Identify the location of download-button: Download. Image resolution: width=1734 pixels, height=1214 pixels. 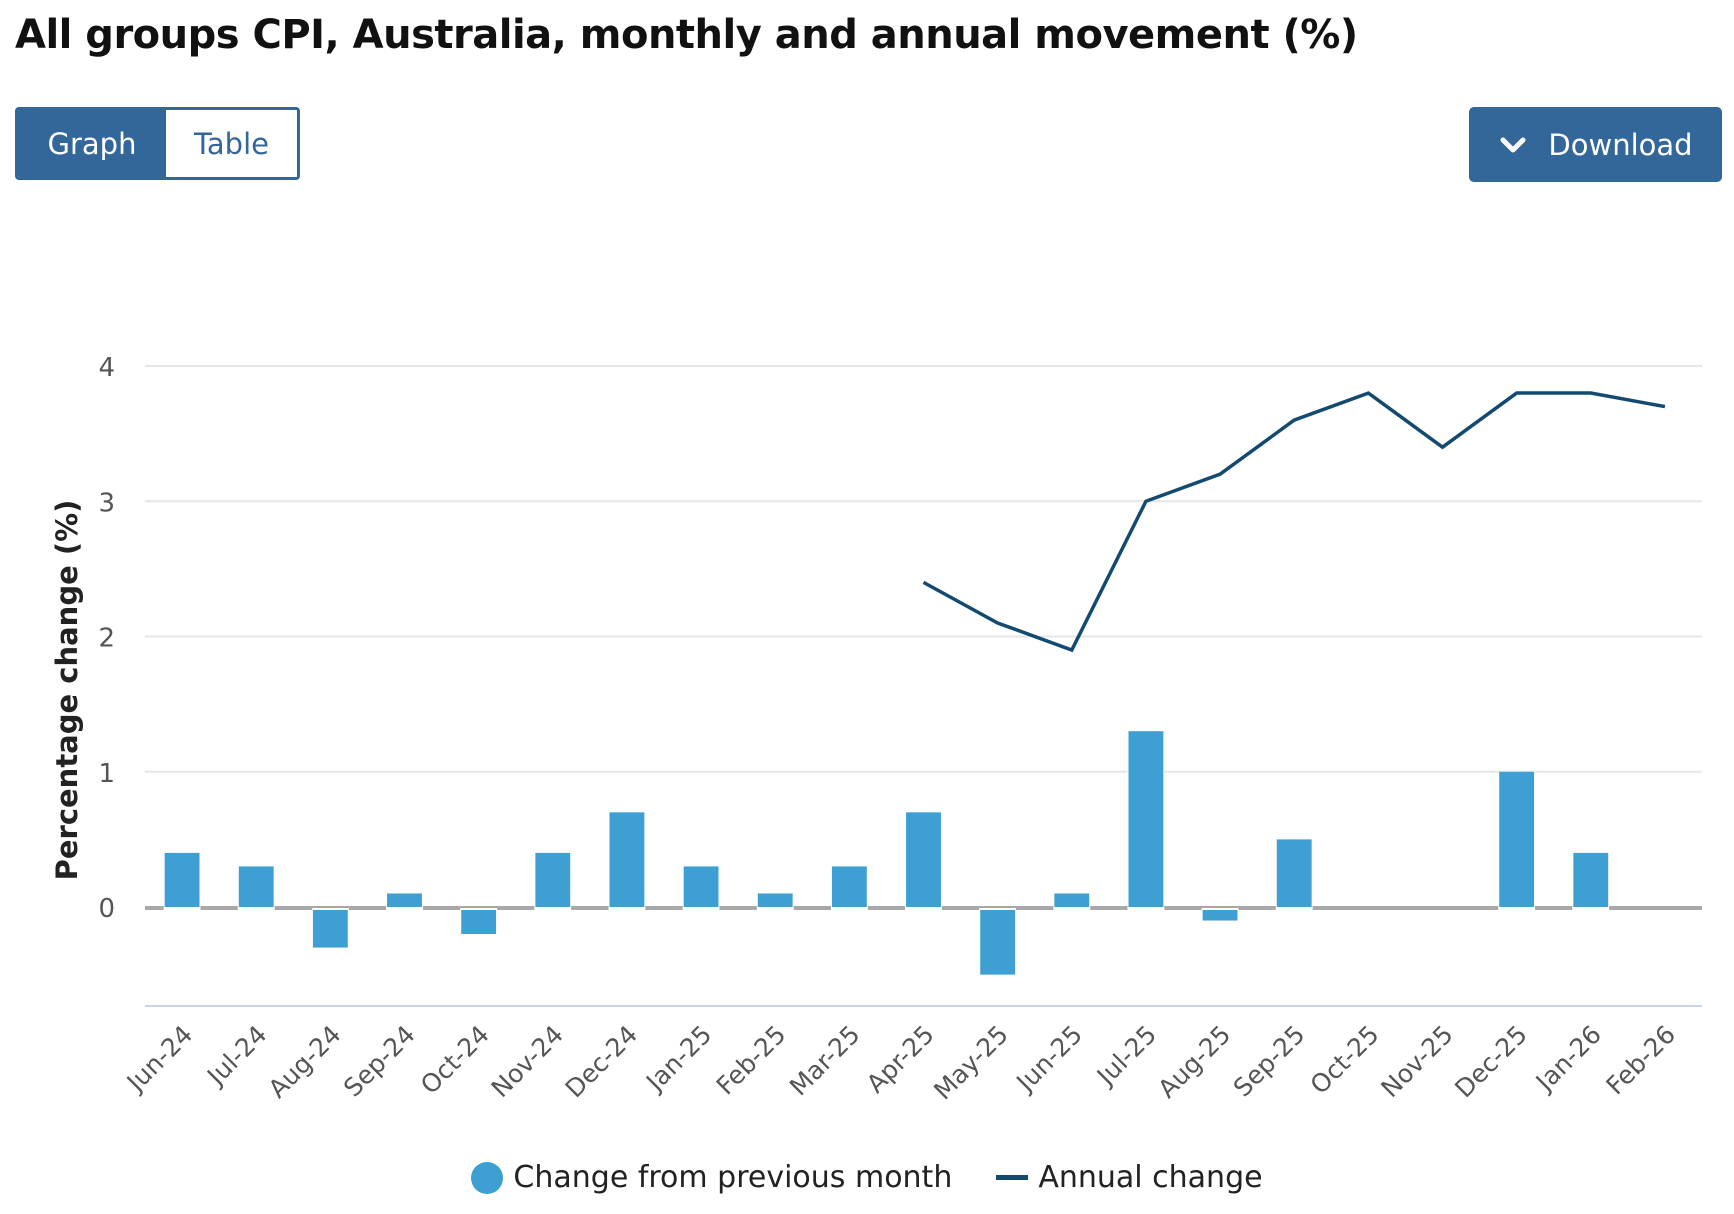
(1595, 144).